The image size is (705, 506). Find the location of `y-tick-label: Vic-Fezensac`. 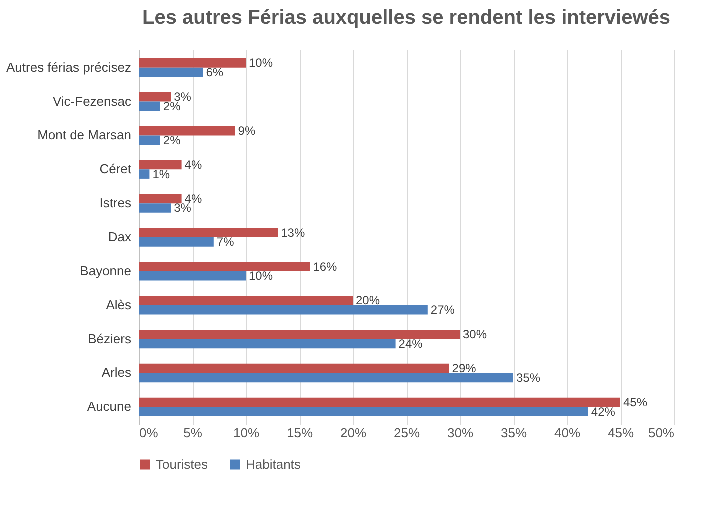

y-tick-label: Vic-Fezensac is located at coordinates (92, 101).